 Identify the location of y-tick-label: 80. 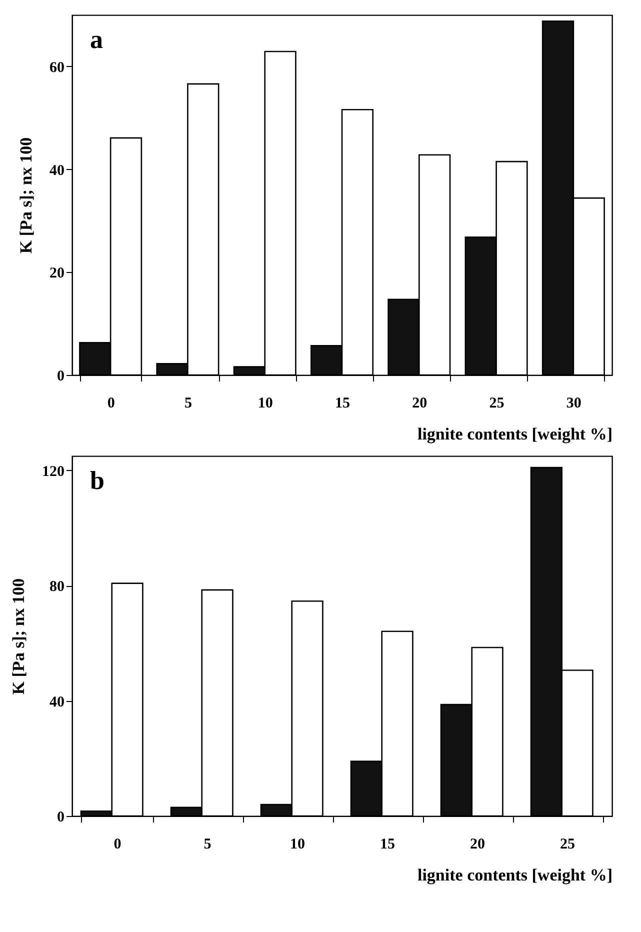
(57, 587).